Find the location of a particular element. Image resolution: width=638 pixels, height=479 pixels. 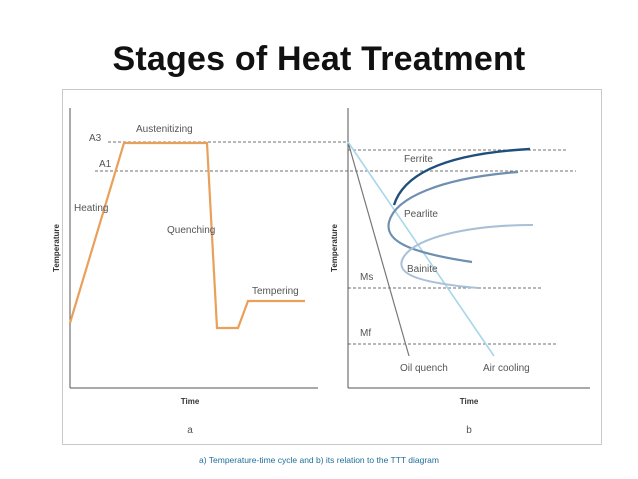

mf-label: Mf is located at coordinates (365, 333).